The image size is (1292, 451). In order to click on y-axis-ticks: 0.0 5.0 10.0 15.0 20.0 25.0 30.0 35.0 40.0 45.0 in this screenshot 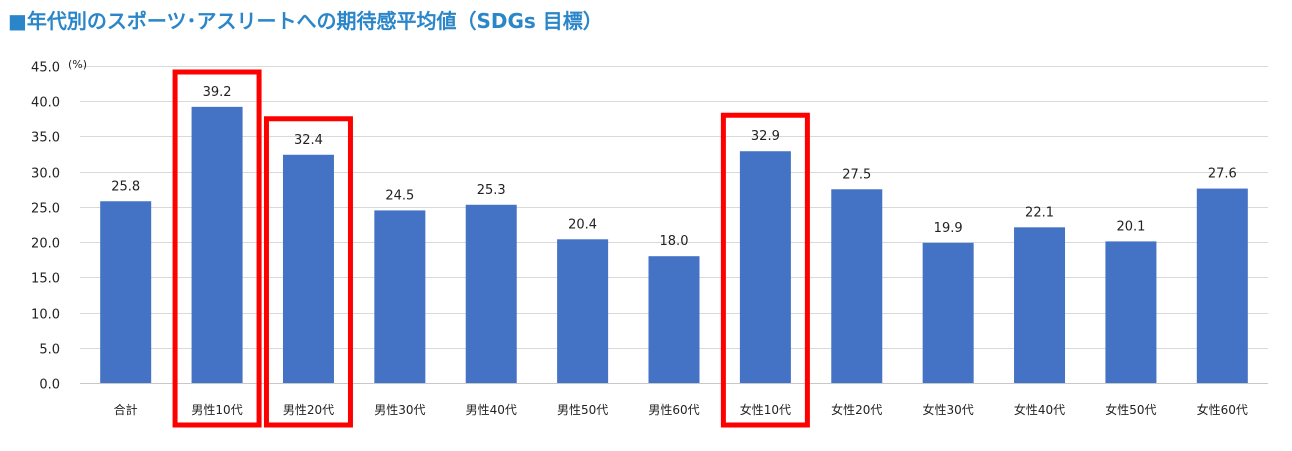, I will do `click(45, 227)`.